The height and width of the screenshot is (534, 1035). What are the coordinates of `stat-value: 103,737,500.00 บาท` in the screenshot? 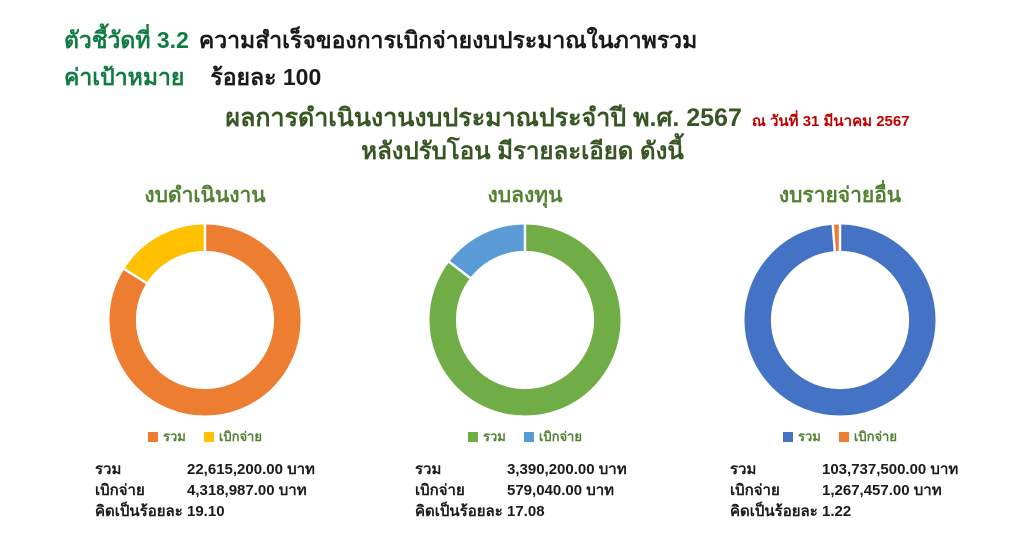 It's located at (890, 469).